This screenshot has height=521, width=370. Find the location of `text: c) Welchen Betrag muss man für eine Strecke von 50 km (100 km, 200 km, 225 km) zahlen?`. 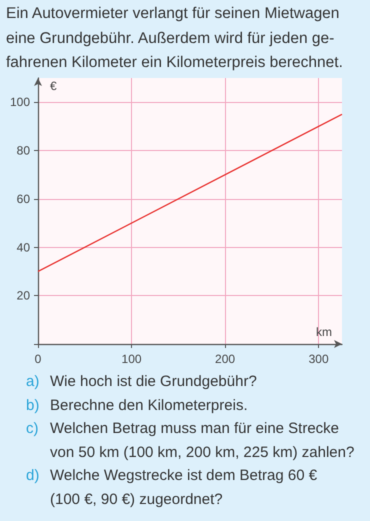

text: c) Welchen Betrag muss man für eine Strecke von 50 km (100 km, 200 km, 225 km) zahlen? is located at coordinates (190, 440).